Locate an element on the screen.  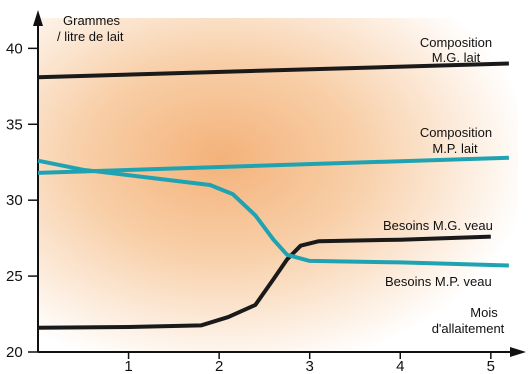
x-tick-label-2: 2 is located at coordinates (219, 366).